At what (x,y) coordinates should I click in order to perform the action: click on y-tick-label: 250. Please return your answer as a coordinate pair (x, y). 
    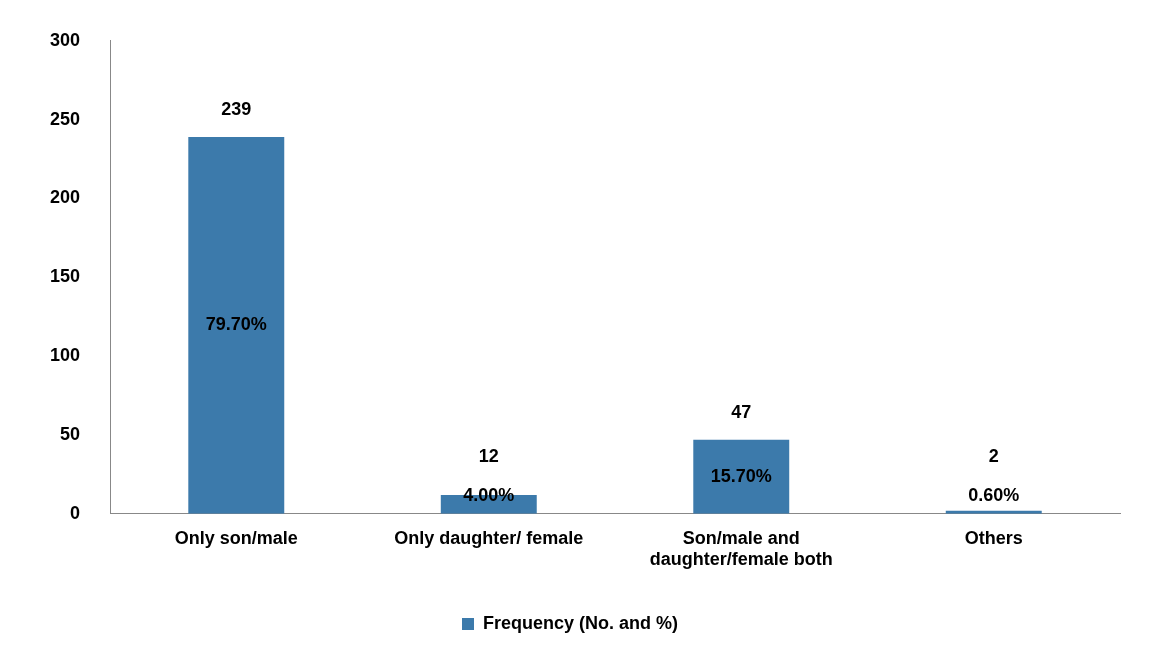
    Looking at the image, I should click on (65, 118).